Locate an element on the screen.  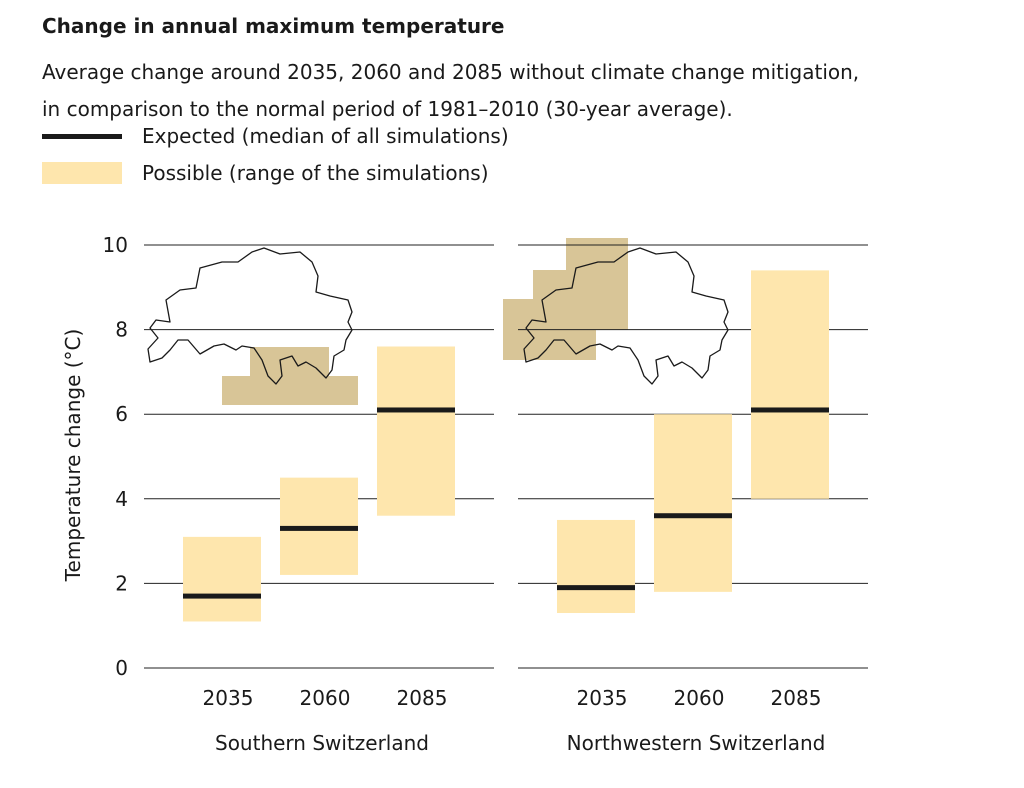
panel-label: Northwestern Switzerland is located at coordinates (696, 743).